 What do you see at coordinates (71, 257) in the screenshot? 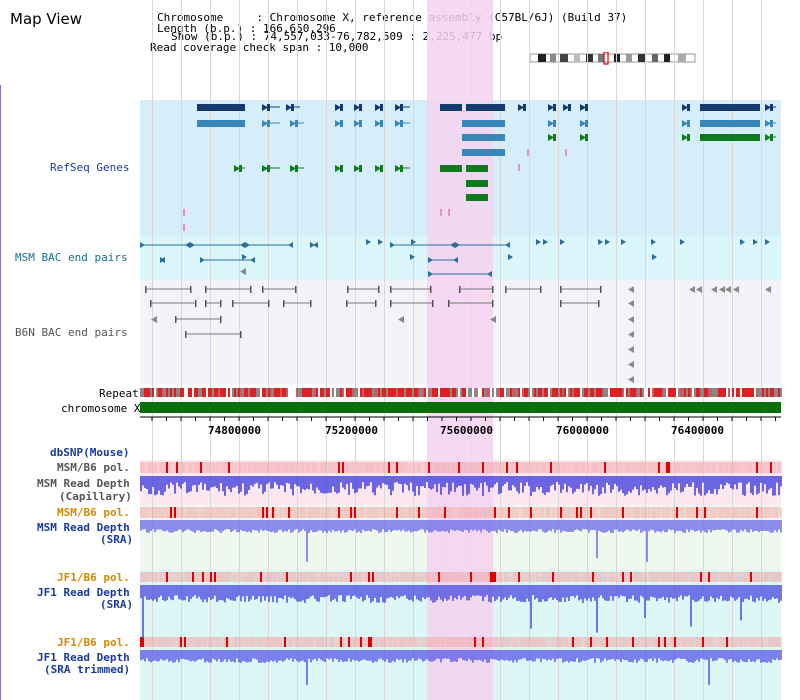
I see `msm-bac-label: MSM BAC end pairs` at bounding box center [71, 257].